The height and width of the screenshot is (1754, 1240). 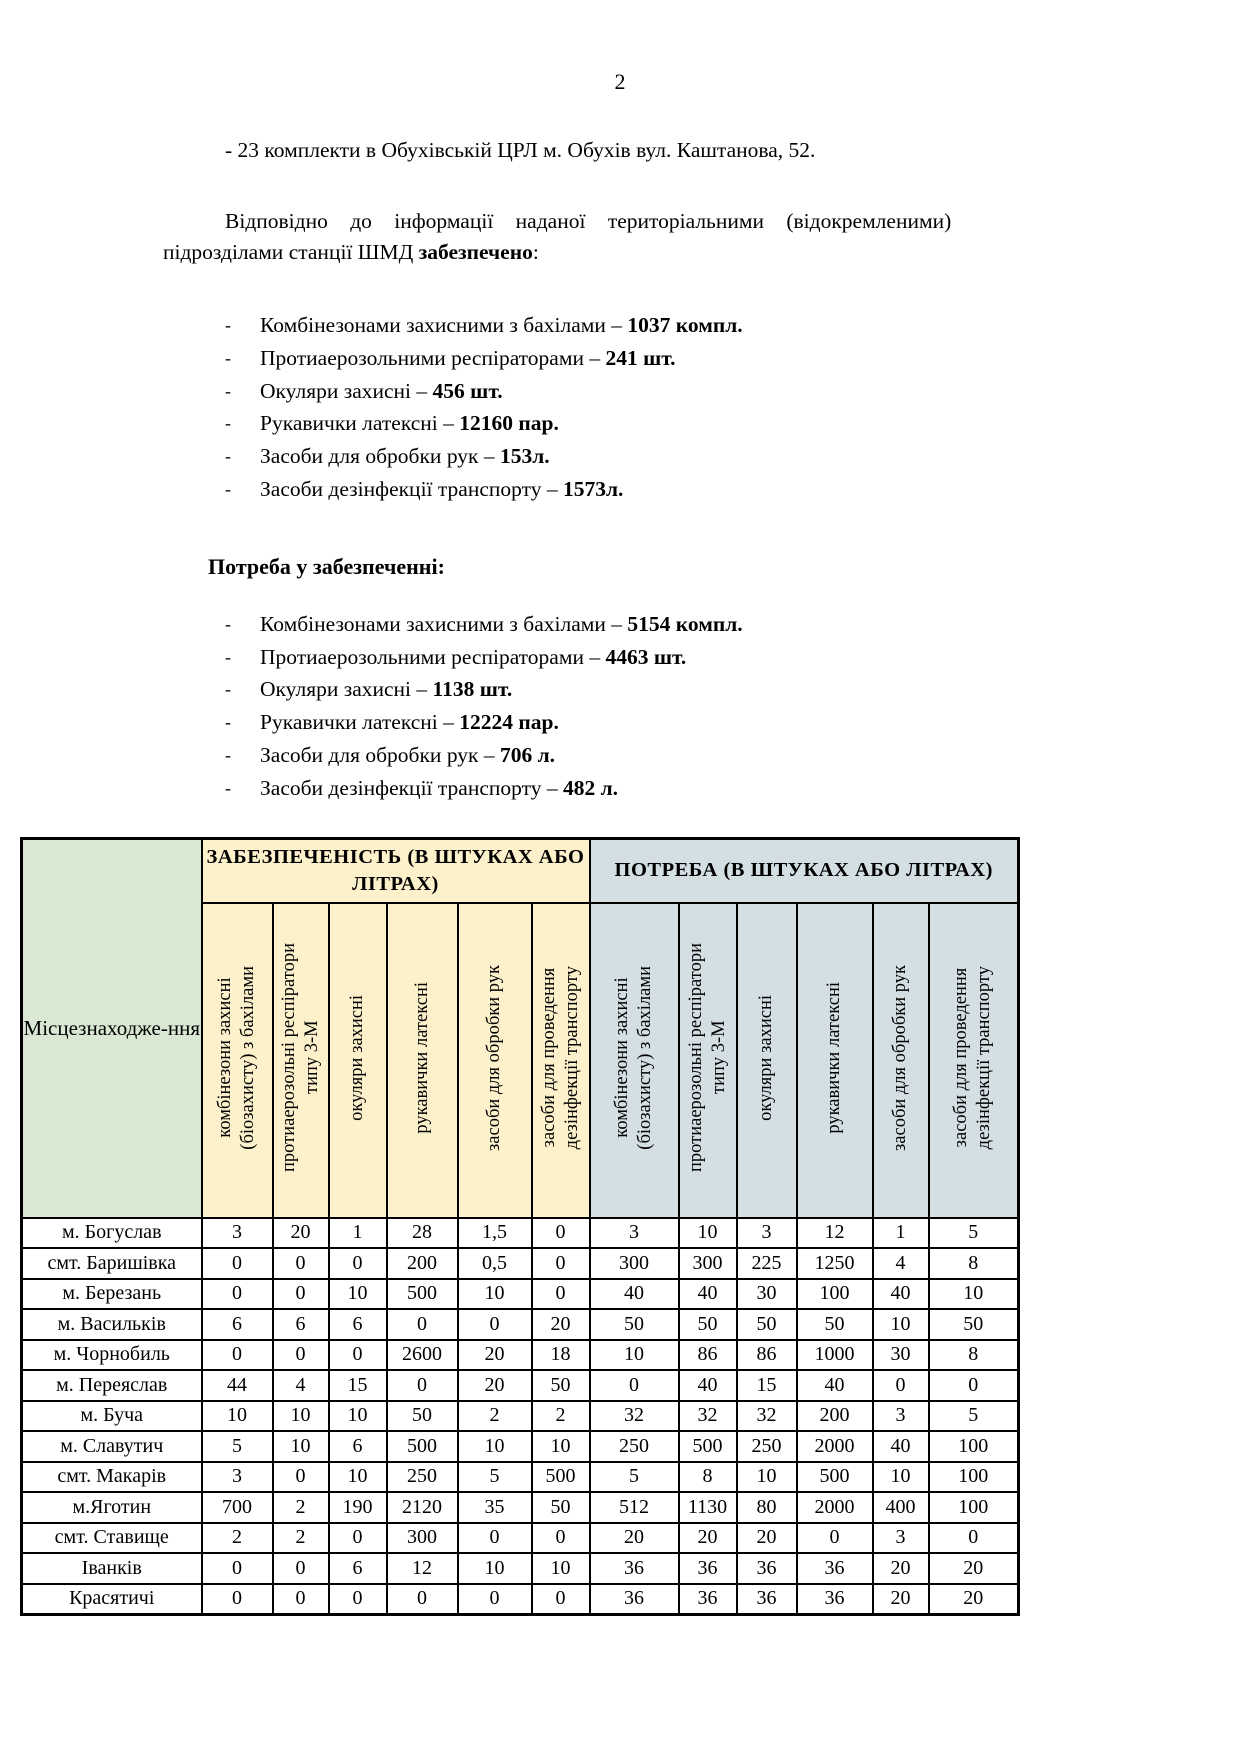 What do you see at coordinates (804, 870) in the screenshot?
I see `section-header-needed: ПОТРЕБА (В ШТУКАХ АБО ЛІТРАХ)` at bounding box center [804, 870].